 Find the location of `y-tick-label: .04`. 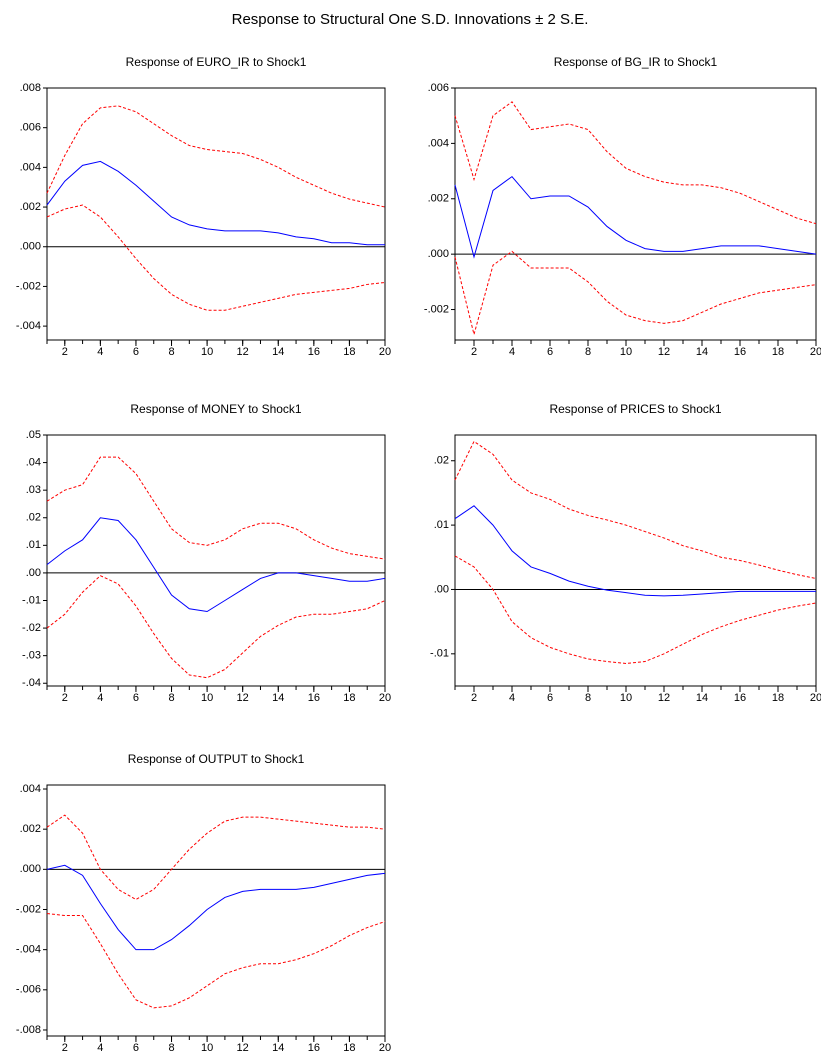

y-tick-label: .04 is located at coordinates (33, 462).